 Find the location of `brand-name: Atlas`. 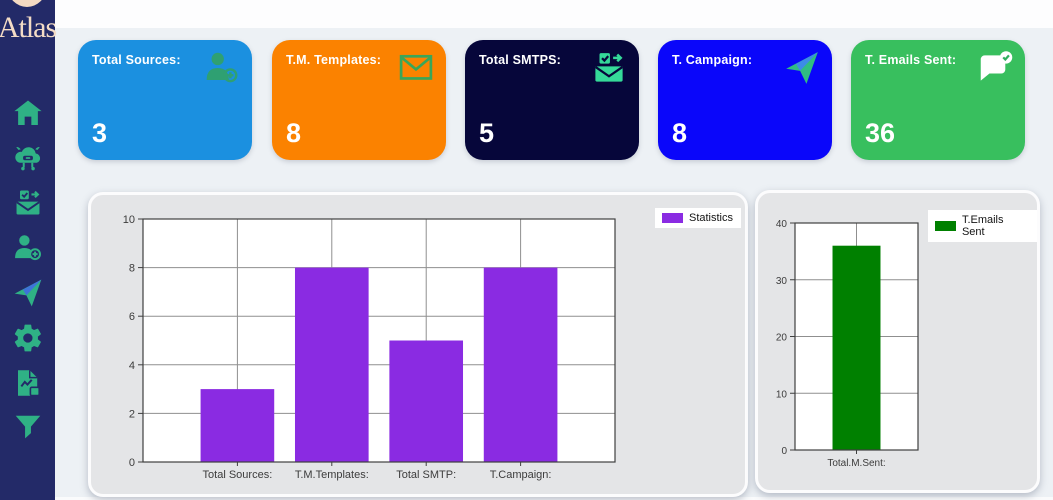

brand-name: Atlas is located at coordinates (28, 27).